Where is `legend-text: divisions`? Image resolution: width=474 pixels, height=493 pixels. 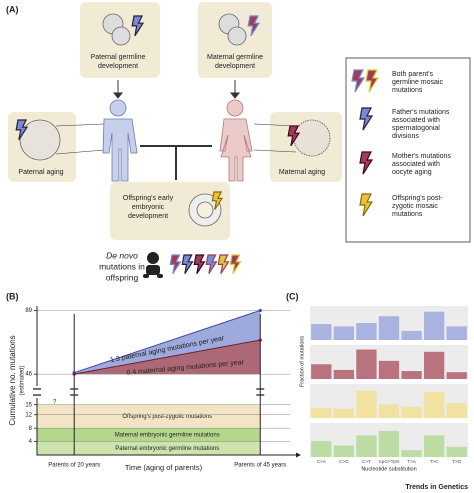 legend-text: divisions is located at coordinates (405, 136).